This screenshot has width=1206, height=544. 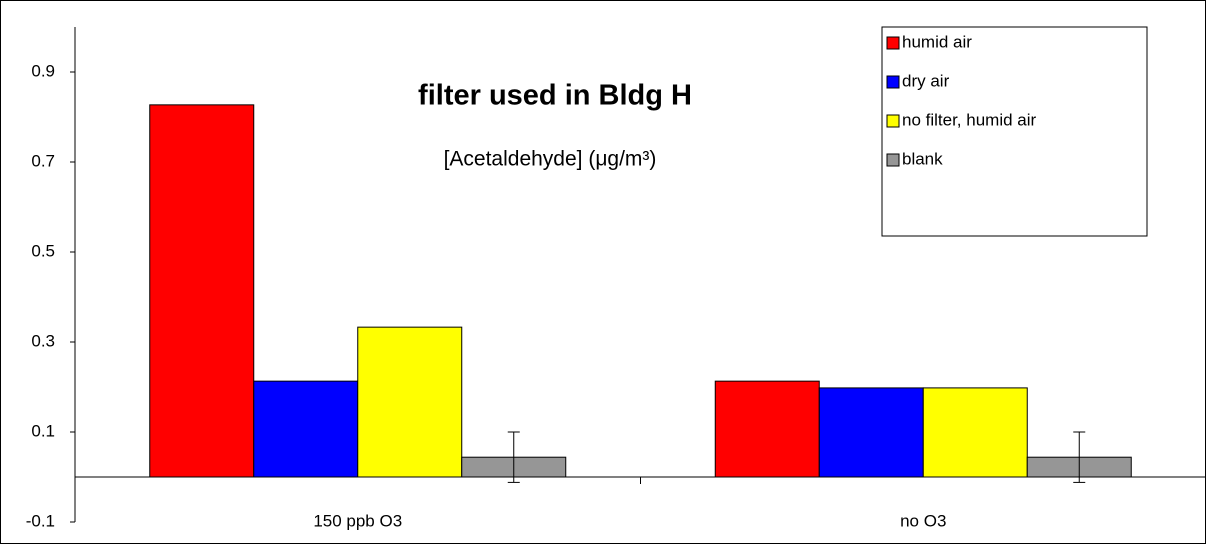 I want to click on legend-label: no filter, humid air, so click(x=969, y=119).